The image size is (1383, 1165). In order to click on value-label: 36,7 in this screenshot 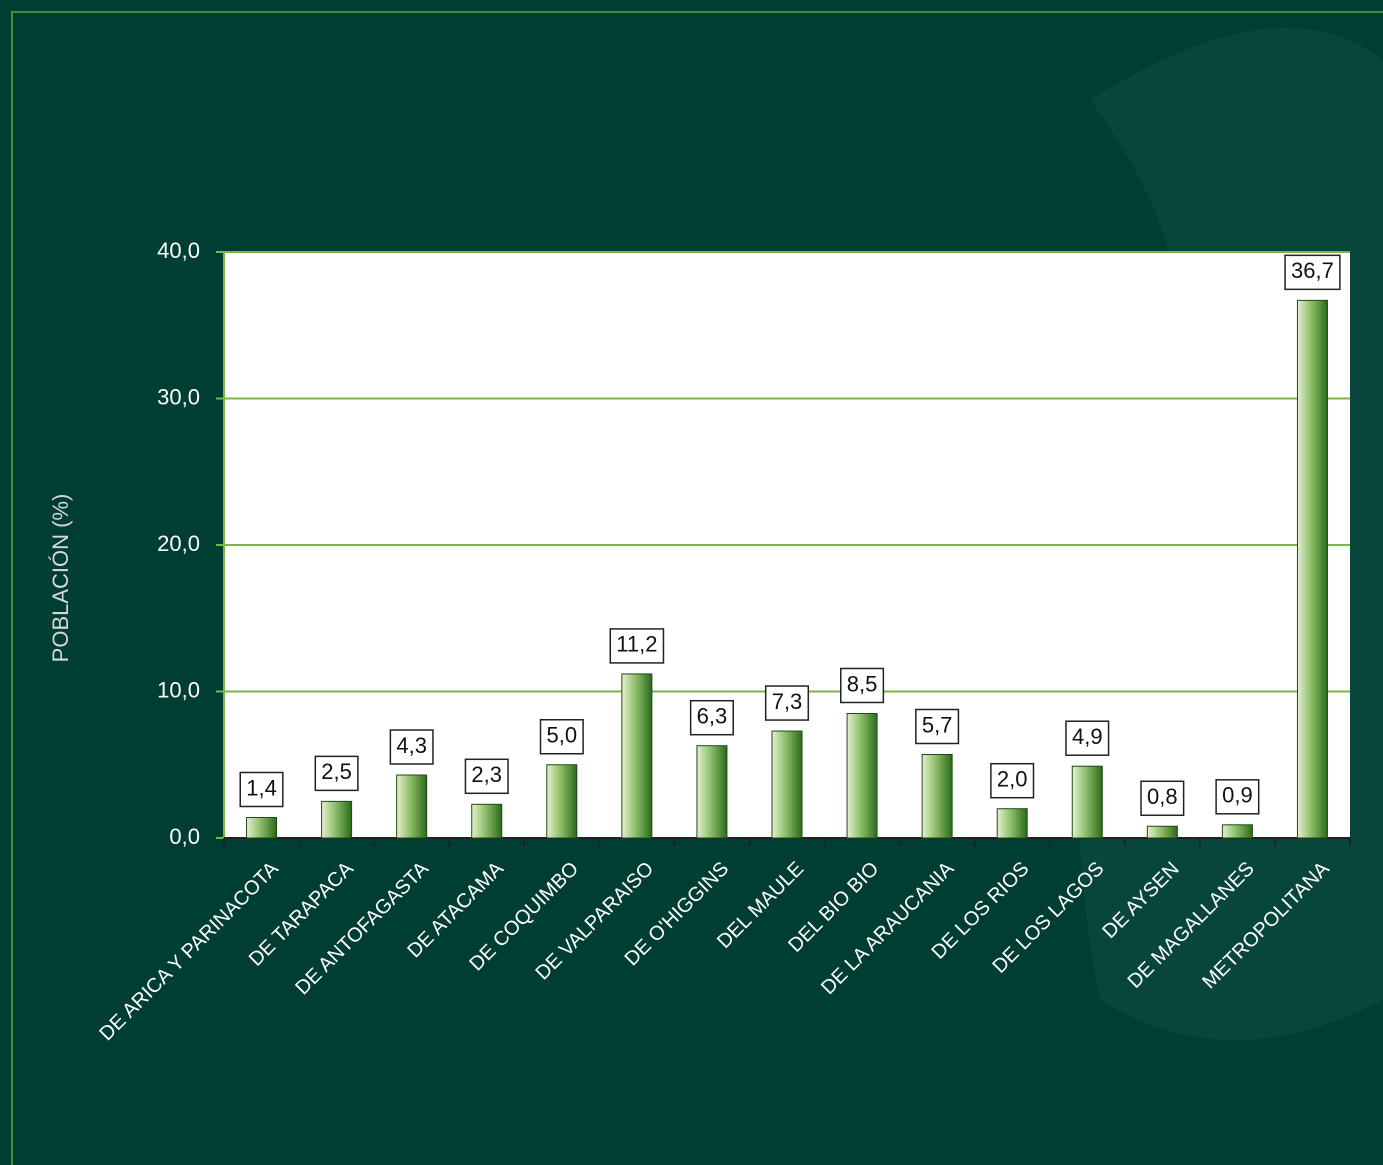, I will do `click(1312, 270)`.